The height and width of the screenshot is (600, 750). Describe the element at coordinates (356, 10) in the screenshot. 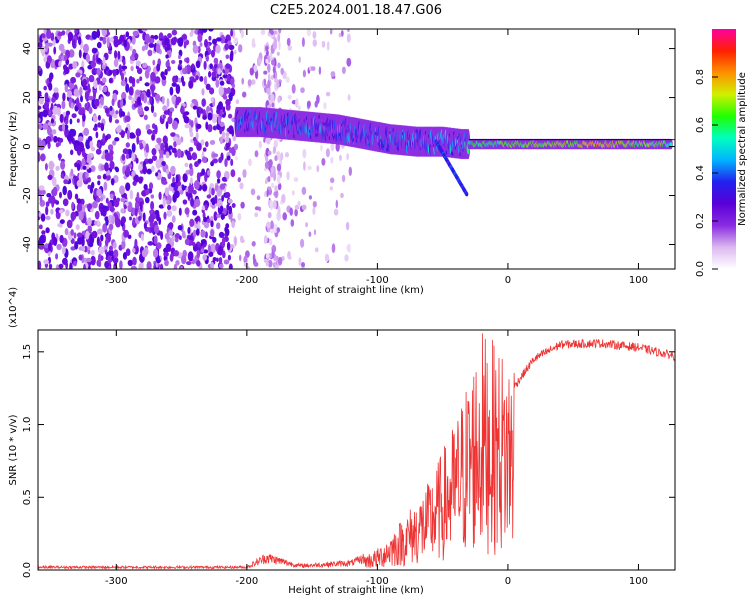

I see `chart-title: C2E5.2024.001.18.47.G06` at that location.